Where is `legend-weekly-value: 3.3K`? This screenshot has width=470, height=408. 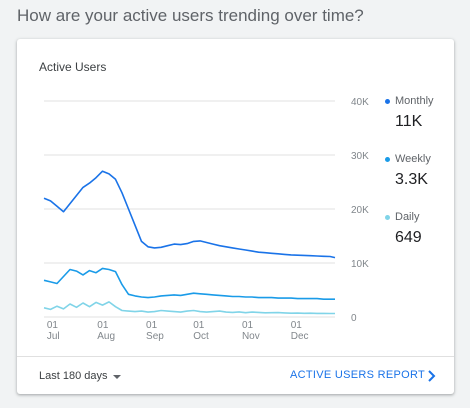
legend-weekly-value: 3.3K is located at coordinates (411, 179).